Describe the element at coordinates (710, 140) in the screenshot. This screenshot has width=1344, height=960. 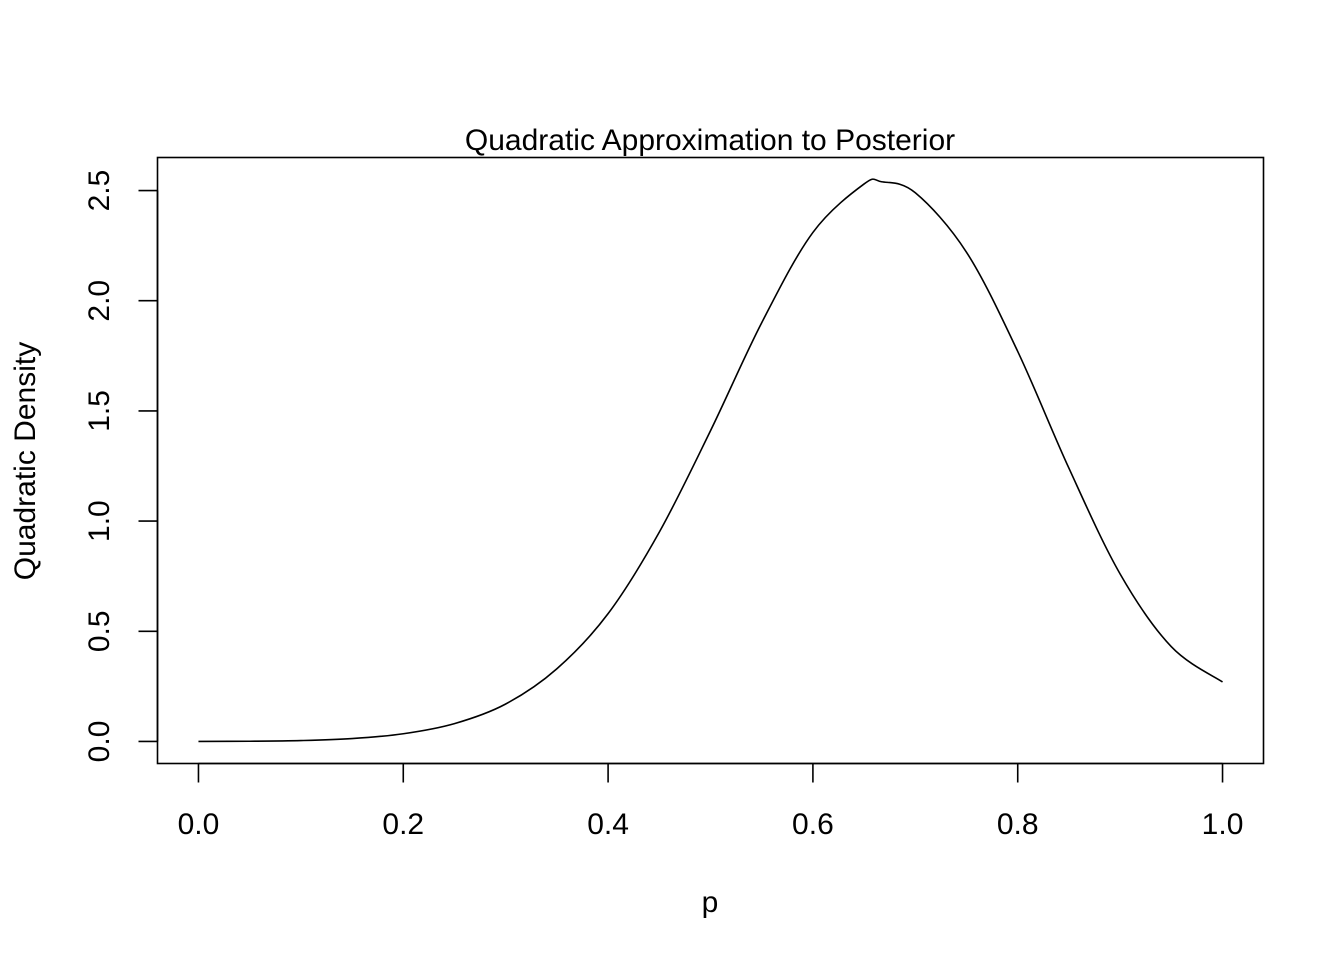
I see `chart-title: Quadratic Approximation to Posterior` at that location.